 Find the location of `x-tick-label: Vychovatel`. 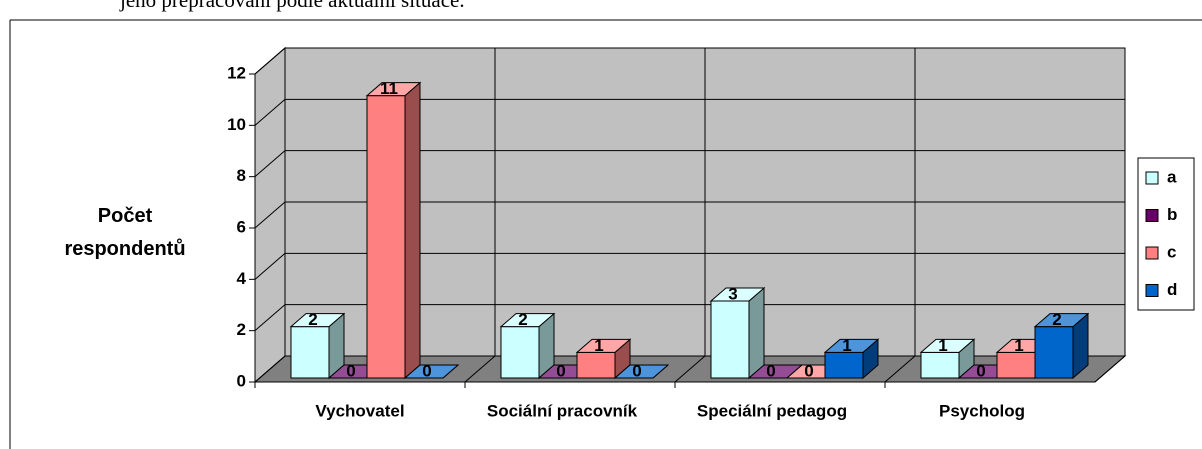

x-tick-label: Vychovatel is located at coordinates (359, 410).